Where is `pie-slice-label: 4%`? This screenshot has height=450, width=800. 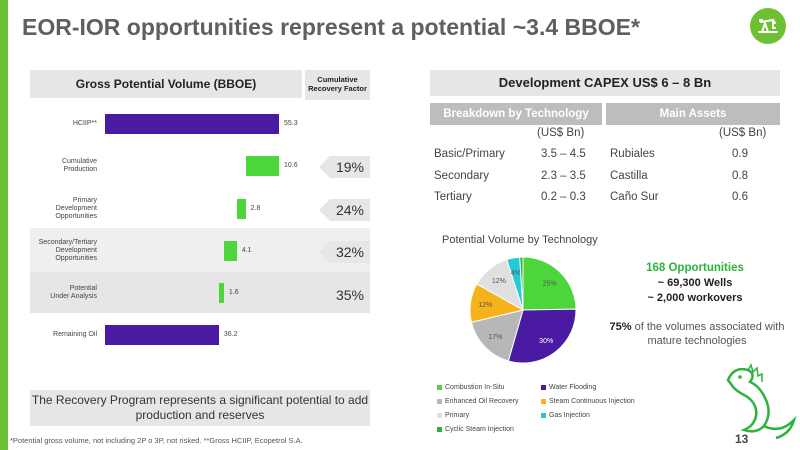 pie-slice-label: 4% is located at coordinates (516, 273).